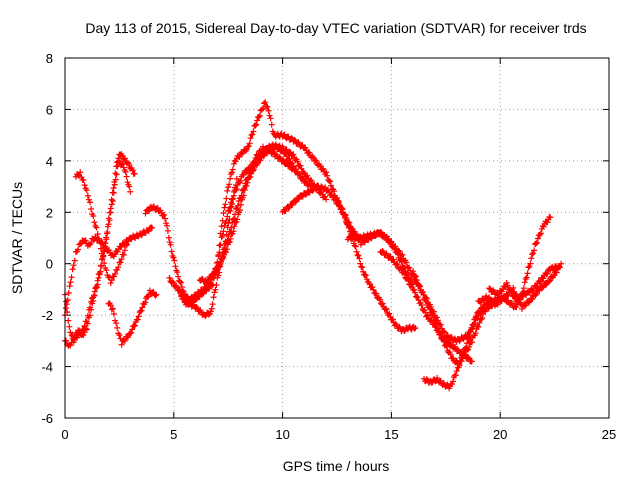 The width and height of the screenshot is (640, 480). I want to click on y-tick-label: 2, so click(49, 212).